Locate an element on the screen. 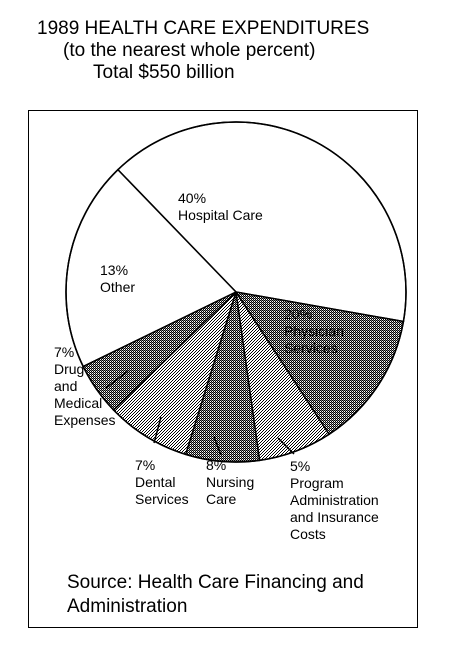 The image size is (457, 650). slice-label-nursing-care: 8% Nursing Care is located at coordinates (230, 482).